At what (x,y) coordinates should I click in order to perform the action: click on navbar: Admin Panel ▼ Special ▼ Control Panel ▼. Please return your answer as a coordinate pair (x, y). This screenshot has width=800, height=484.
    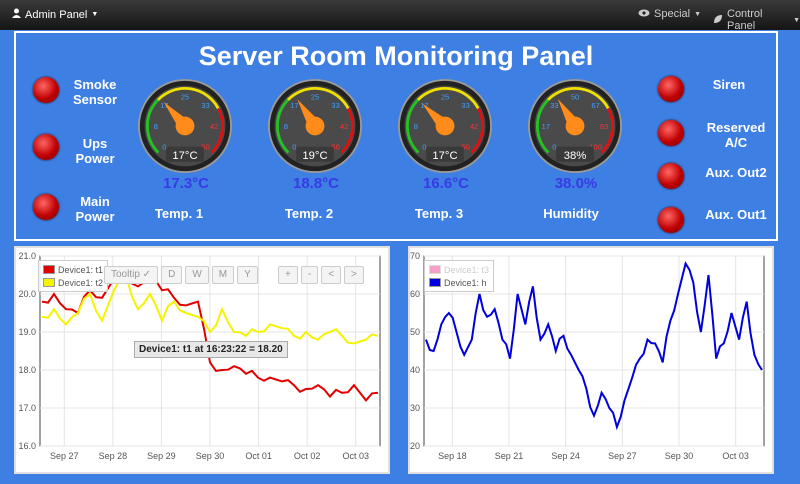
    Looking at the image, I should click on (400, 16).